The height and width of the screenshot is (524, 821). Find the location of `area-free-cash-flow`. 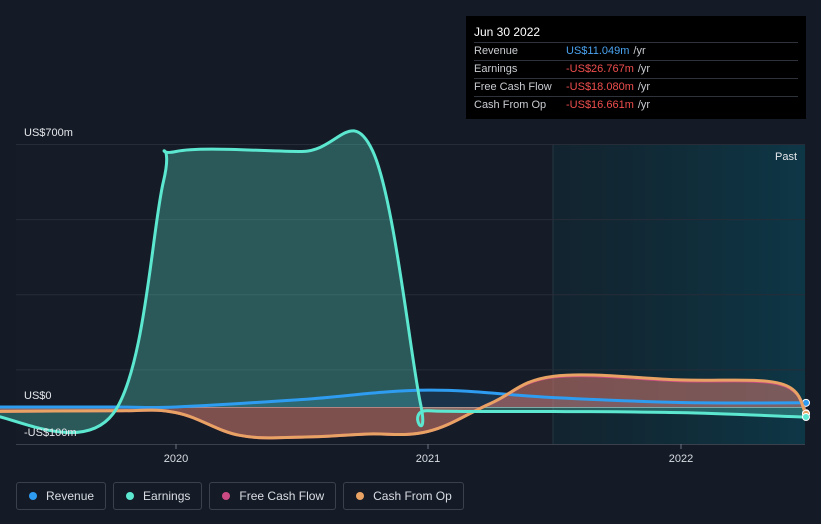

area-free-cash-flow is located at coordinates (403, 406).